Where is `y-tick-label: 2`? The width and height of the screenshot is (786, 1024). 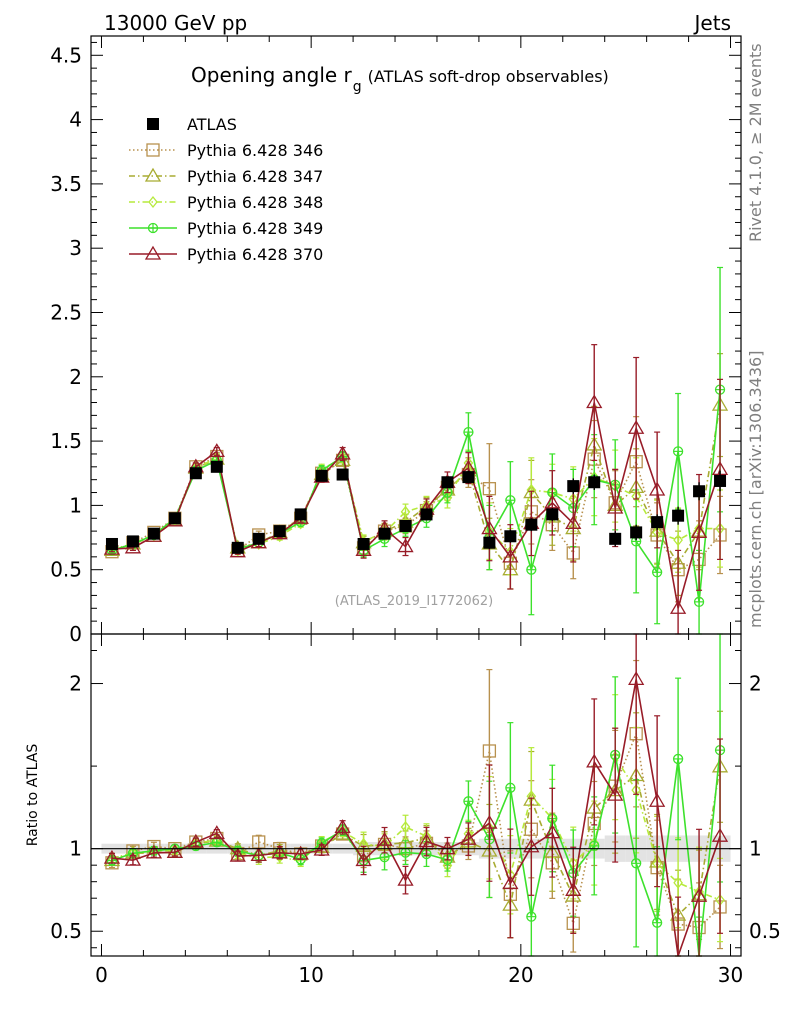
y-tick-label: 2 is located at coordinates (75, 377).